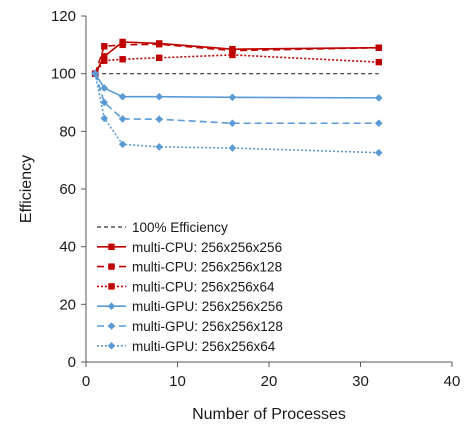  I want to click on y-tick-label: 60, so click(67, 189).